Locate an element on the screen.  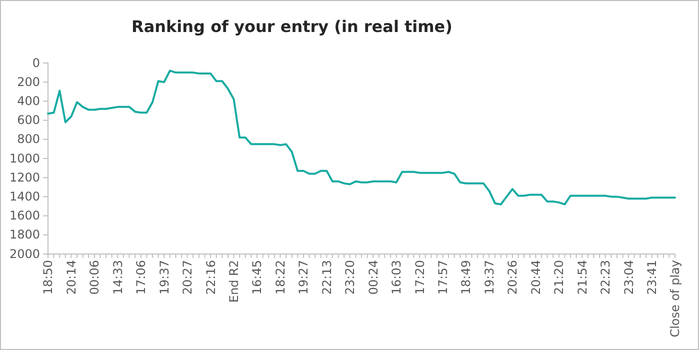
x-tick-label: 16:03 is located at coordinates (397, 277).